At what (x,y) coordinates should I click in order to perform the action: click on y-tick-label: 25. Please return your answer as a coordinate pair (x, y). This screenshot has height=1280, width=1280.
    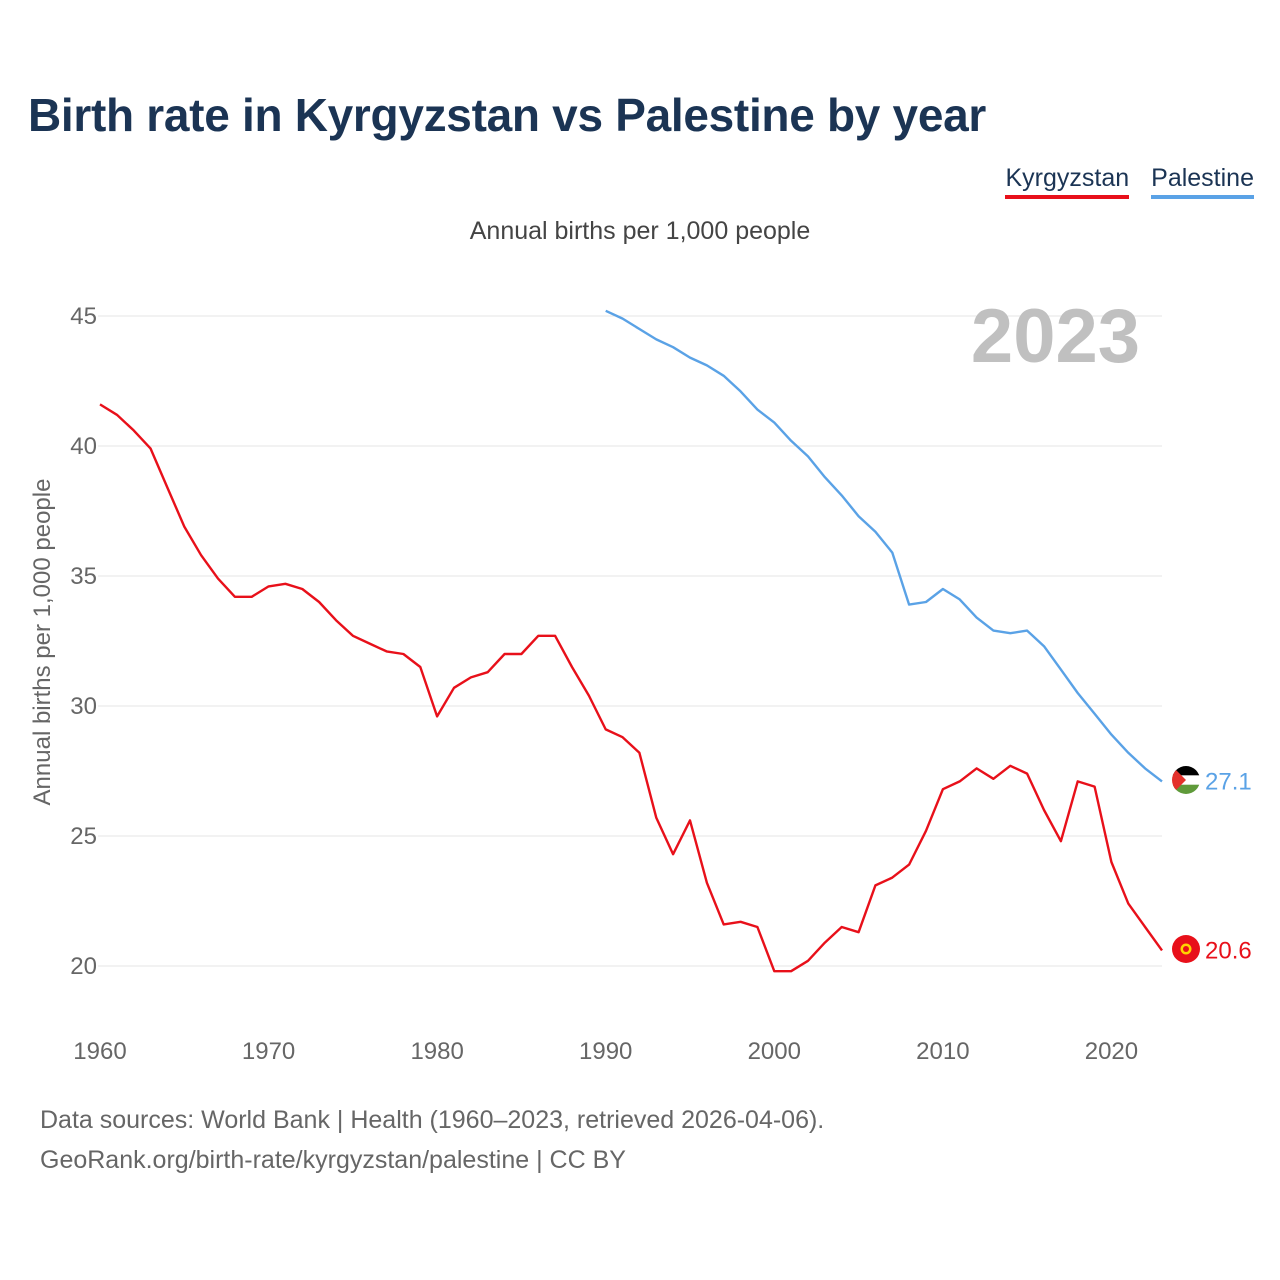
    Looking at the image, I should click on (83, 836).